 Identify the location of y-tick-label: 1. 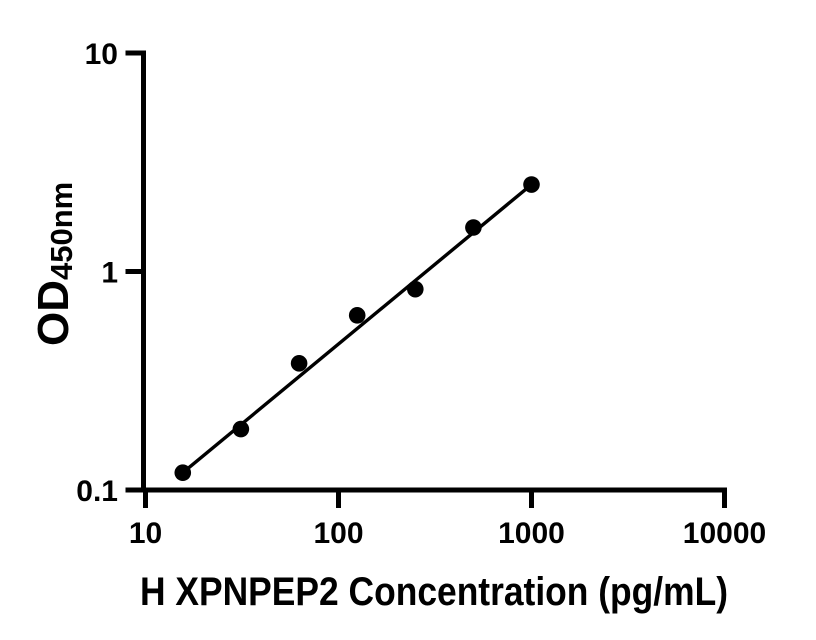
(109, 273).